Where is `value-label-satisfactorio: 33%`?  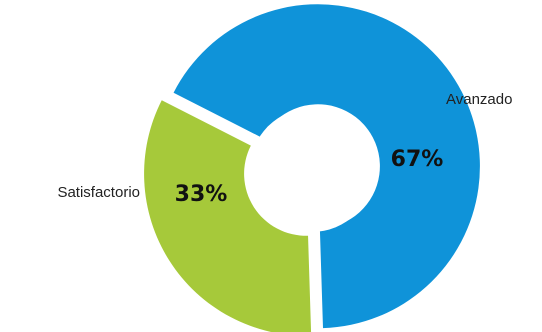 value-label-satisfactorio: 33% is located at coordinates (201, 194).